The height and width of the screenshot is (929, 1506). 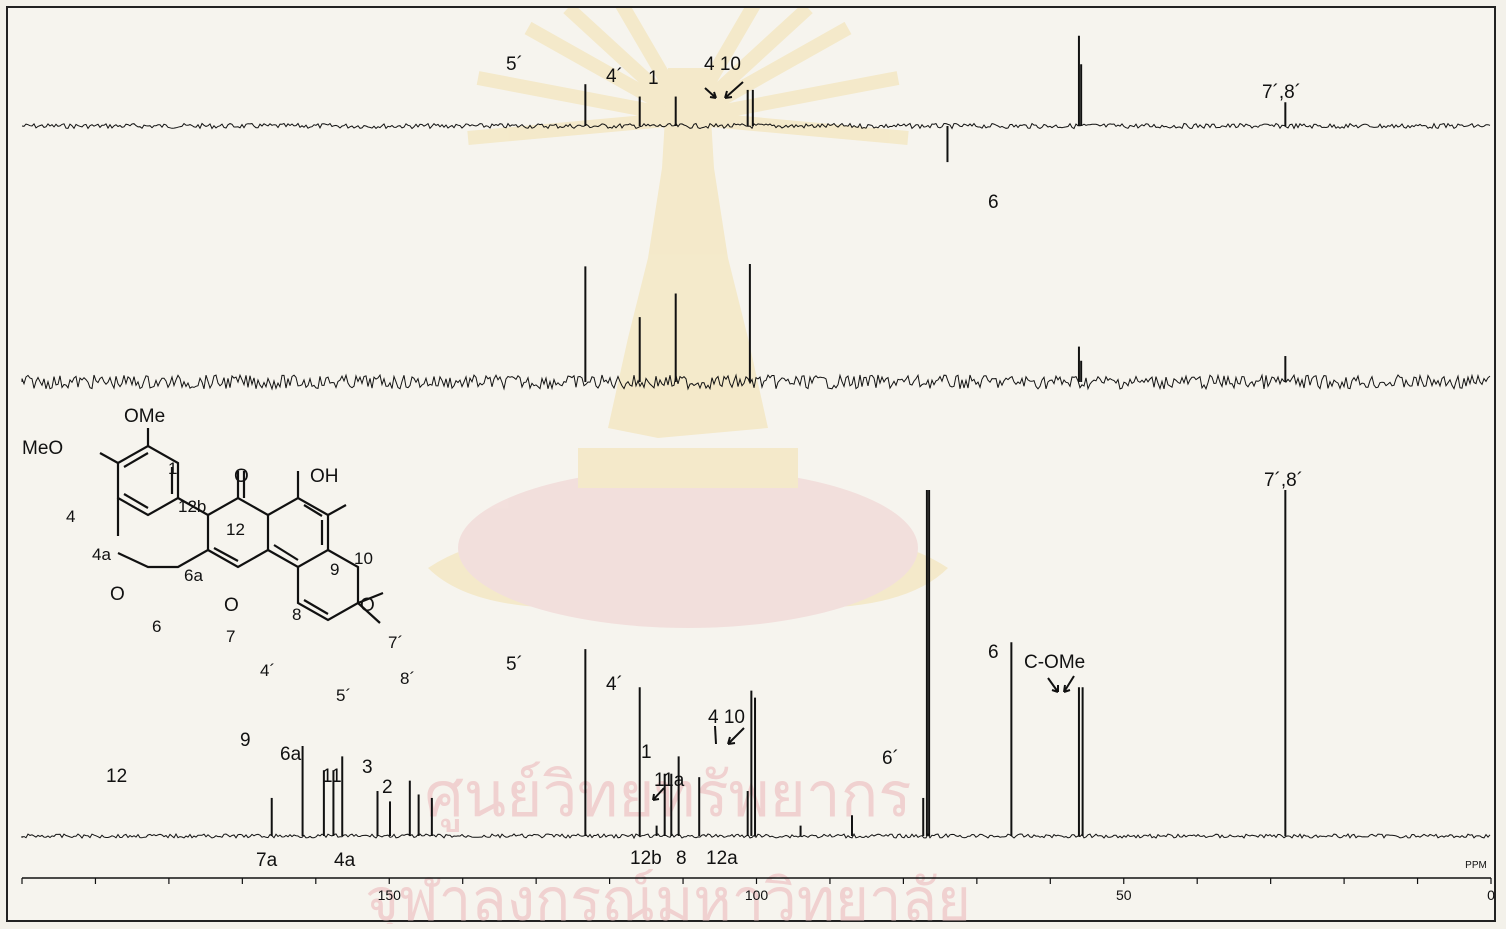 I want to click on structure-atom-label: OMe, so click(x=144, y=416).